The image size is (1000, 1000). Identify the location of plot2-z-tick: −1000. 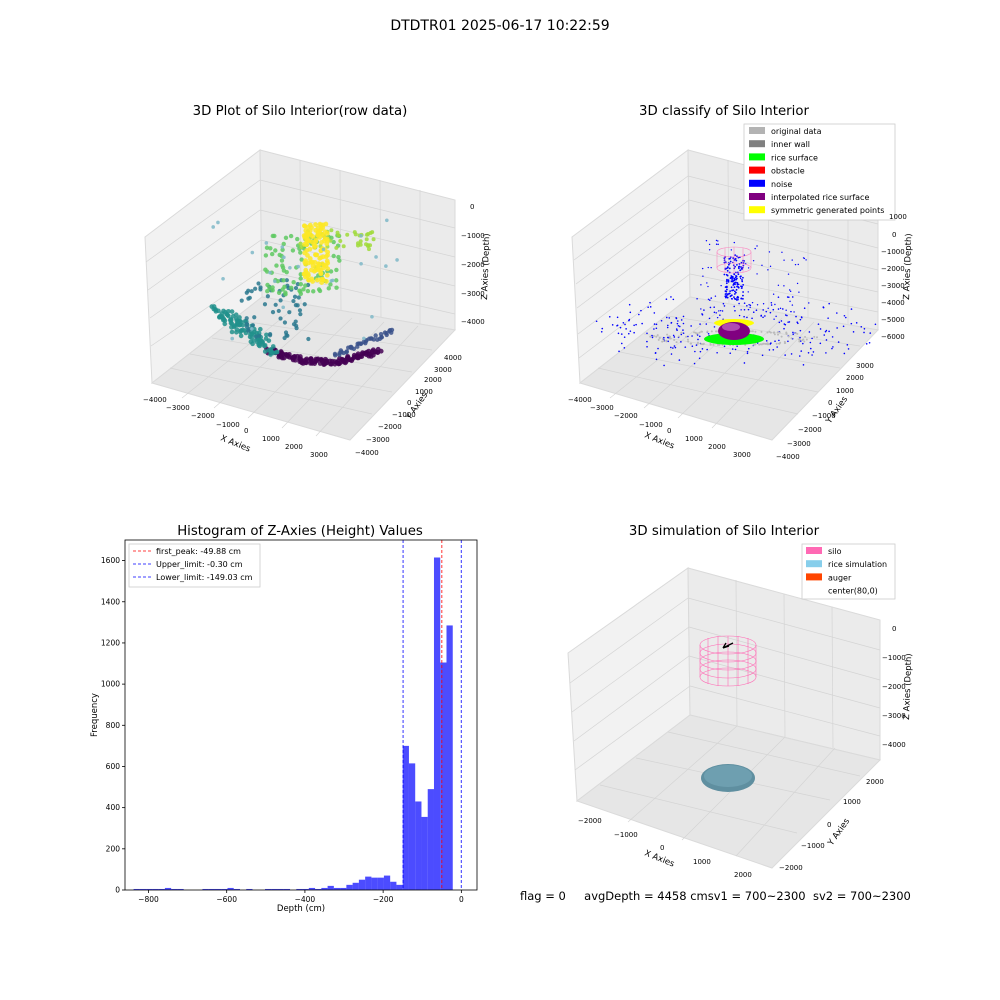
(893, 252).